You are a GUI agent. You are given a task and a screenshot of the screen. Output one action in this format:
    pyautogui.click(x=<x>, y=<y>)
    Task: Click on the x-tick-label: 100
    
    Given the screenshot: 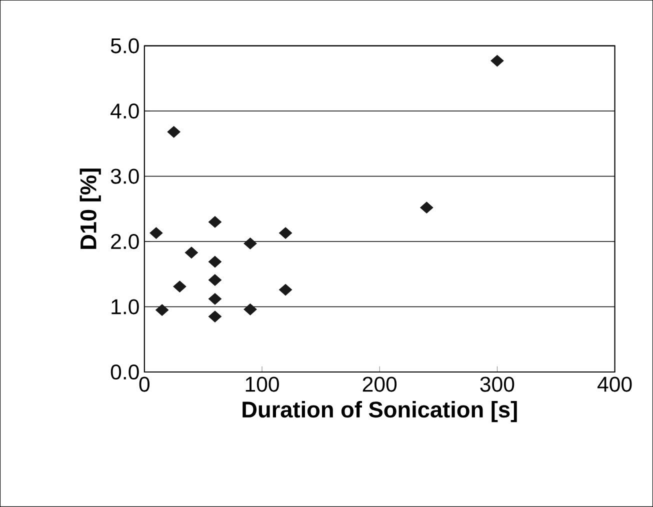 What is the action you would take?
    pyautogui.click(x=262, y=384)
    